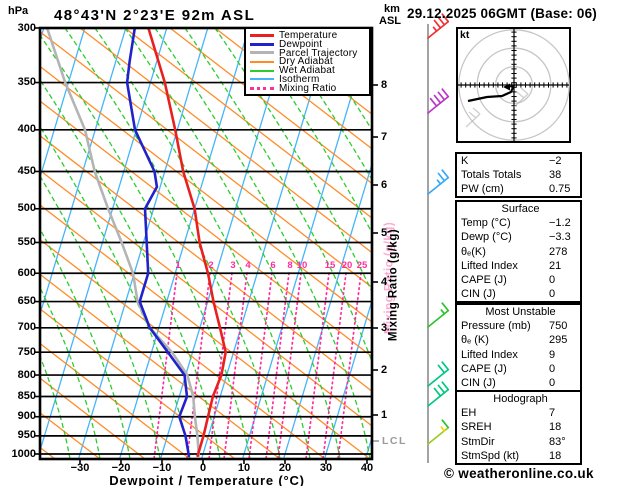 This screenshot has height=486, width=629. I want to click on legend-item: Isotherm, so click(308, 79).